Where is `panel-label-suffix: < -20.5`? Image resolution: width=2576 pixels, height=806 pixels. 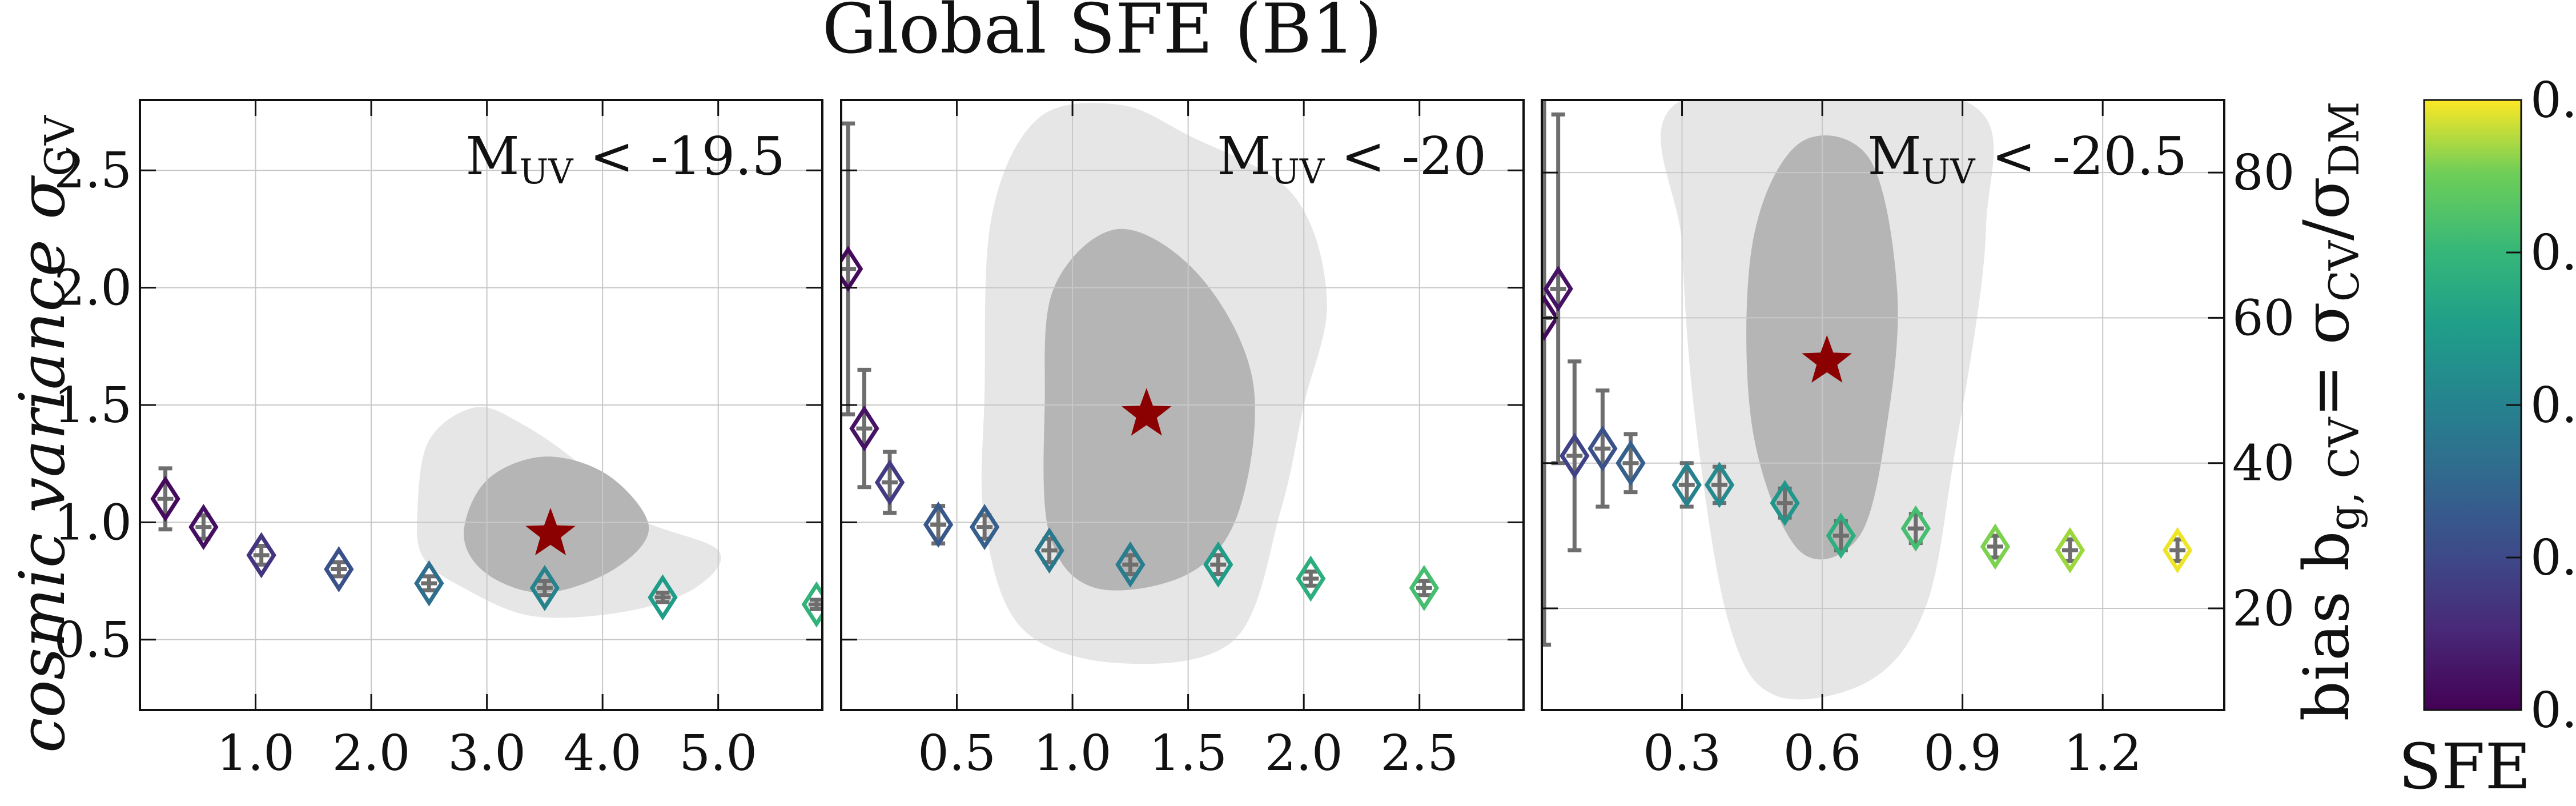
panel-label-suffix: < -20.5 is located at coordinates (2081, 156).